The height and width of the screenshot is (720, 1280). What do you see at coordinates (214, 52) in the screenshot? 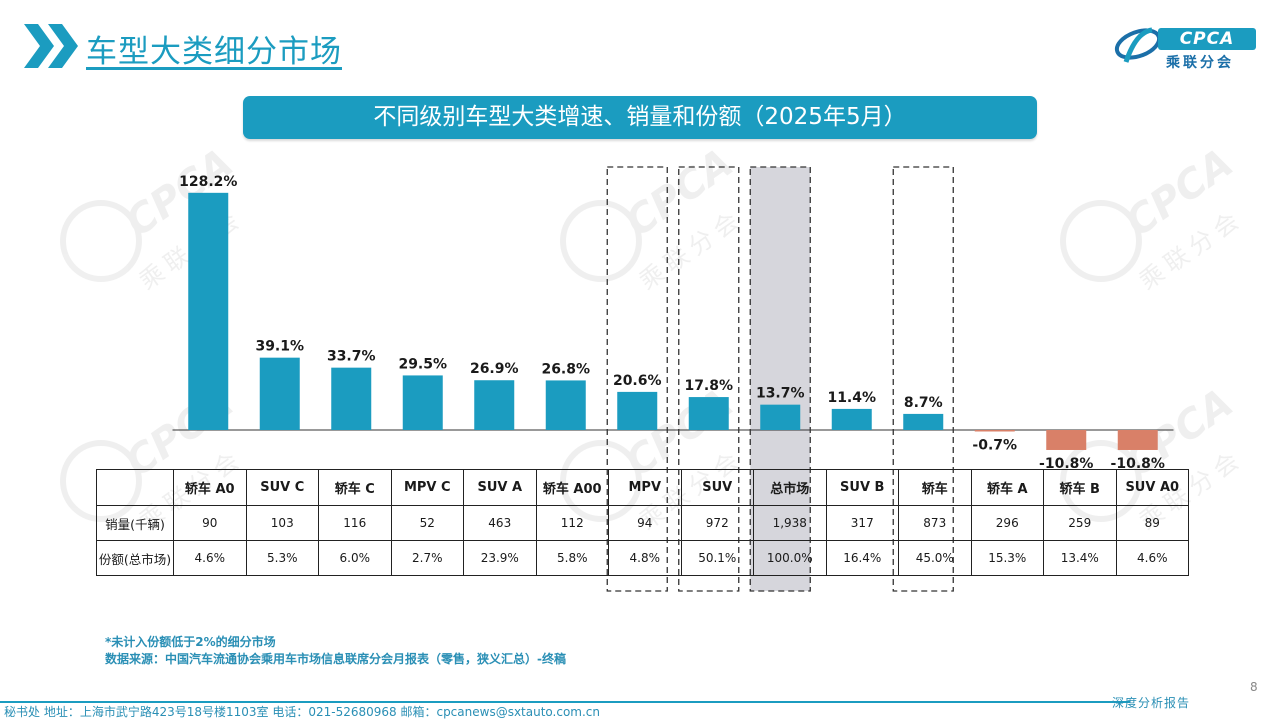
I see `page-title: 车型大类细分市场` at bounding box center [214, 52].